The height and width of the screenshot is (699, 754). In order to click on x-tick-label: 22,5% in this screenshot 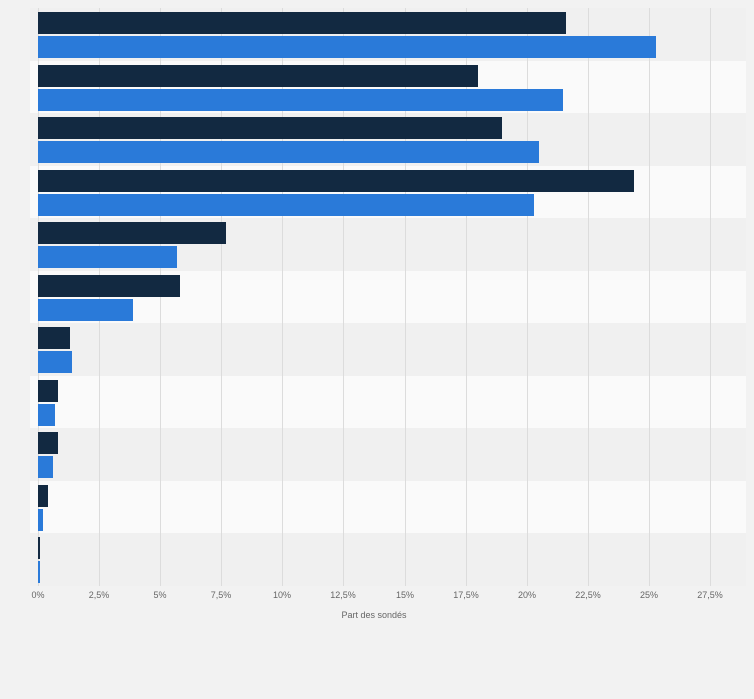, I will do `click(588, 595)`.